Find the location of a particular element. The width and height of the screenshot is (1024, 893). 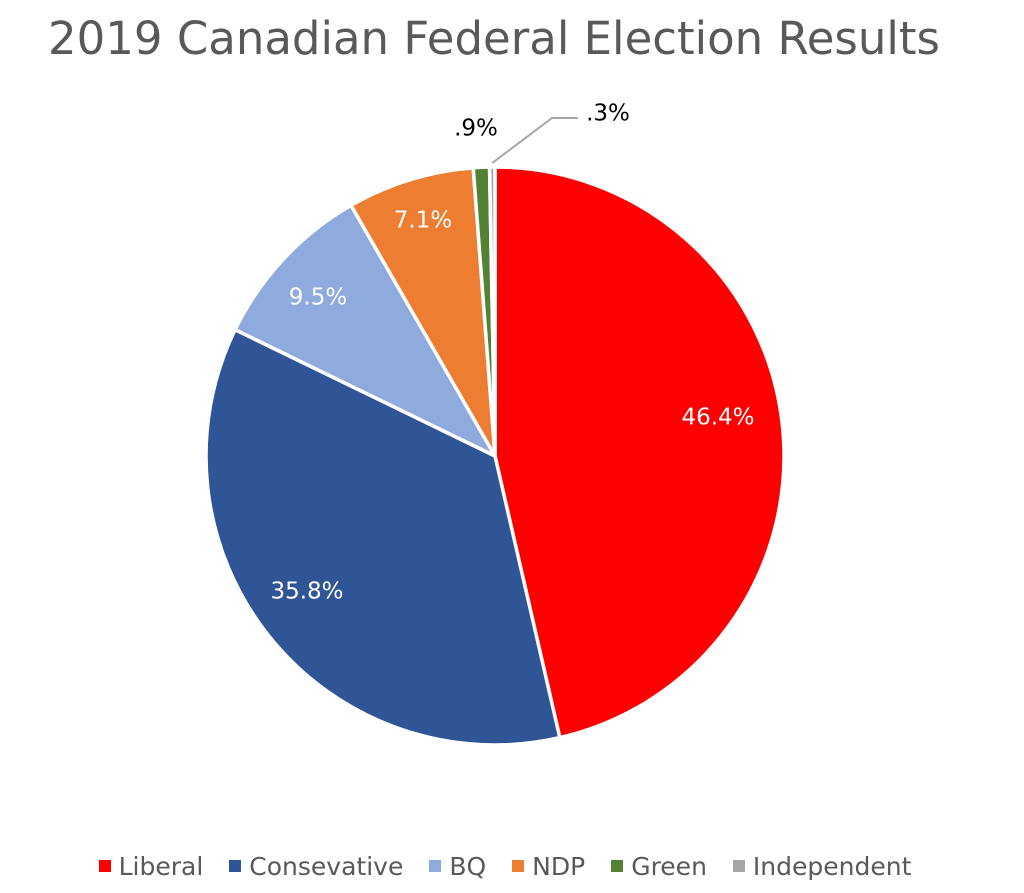

legend-item-independent: Independent is located at coordinates (822, 866).